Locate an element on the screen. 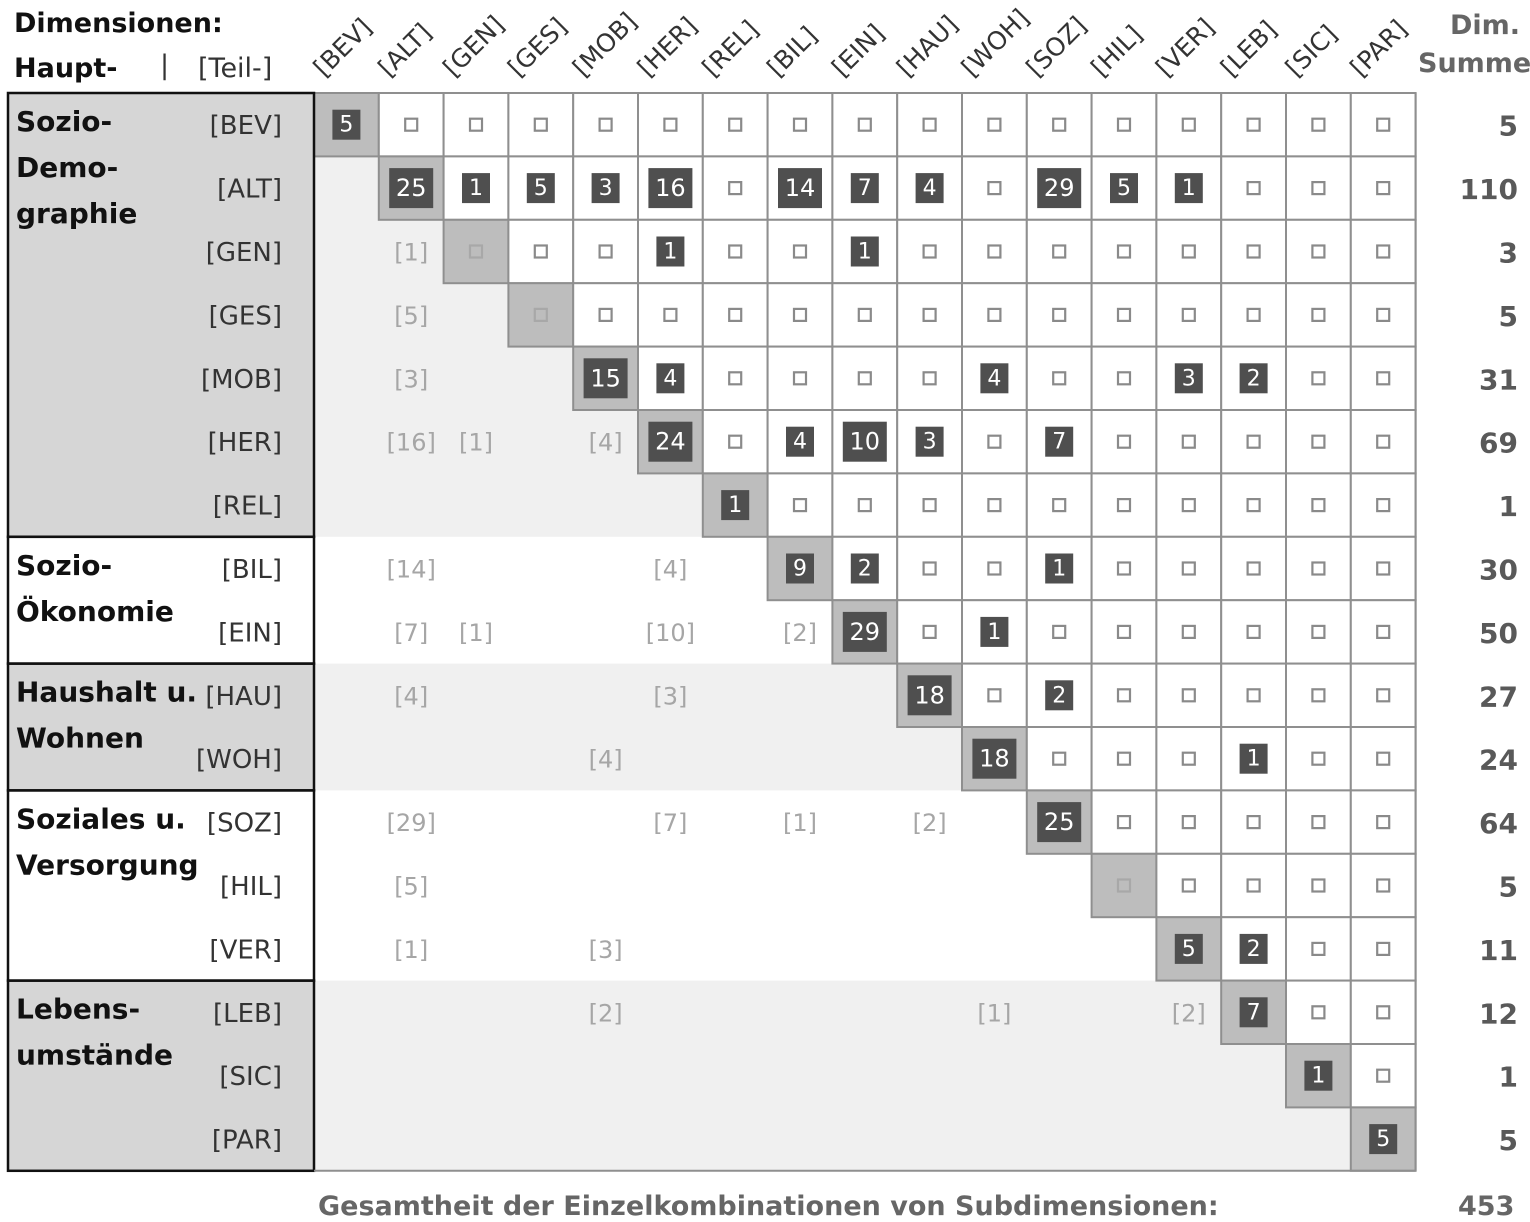 The image size is (1530, 1222). mirror-label: [5] is located at coordinates (411, 316).